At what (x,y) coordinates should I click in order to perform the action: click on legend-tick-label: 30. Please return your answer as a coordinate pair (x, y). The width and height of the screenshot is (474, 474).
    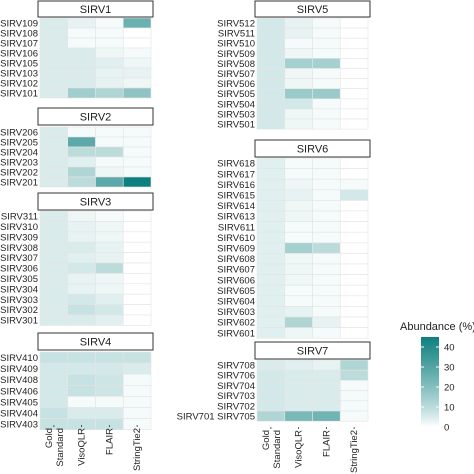
    Looking at the image, I should click on (449, 368).